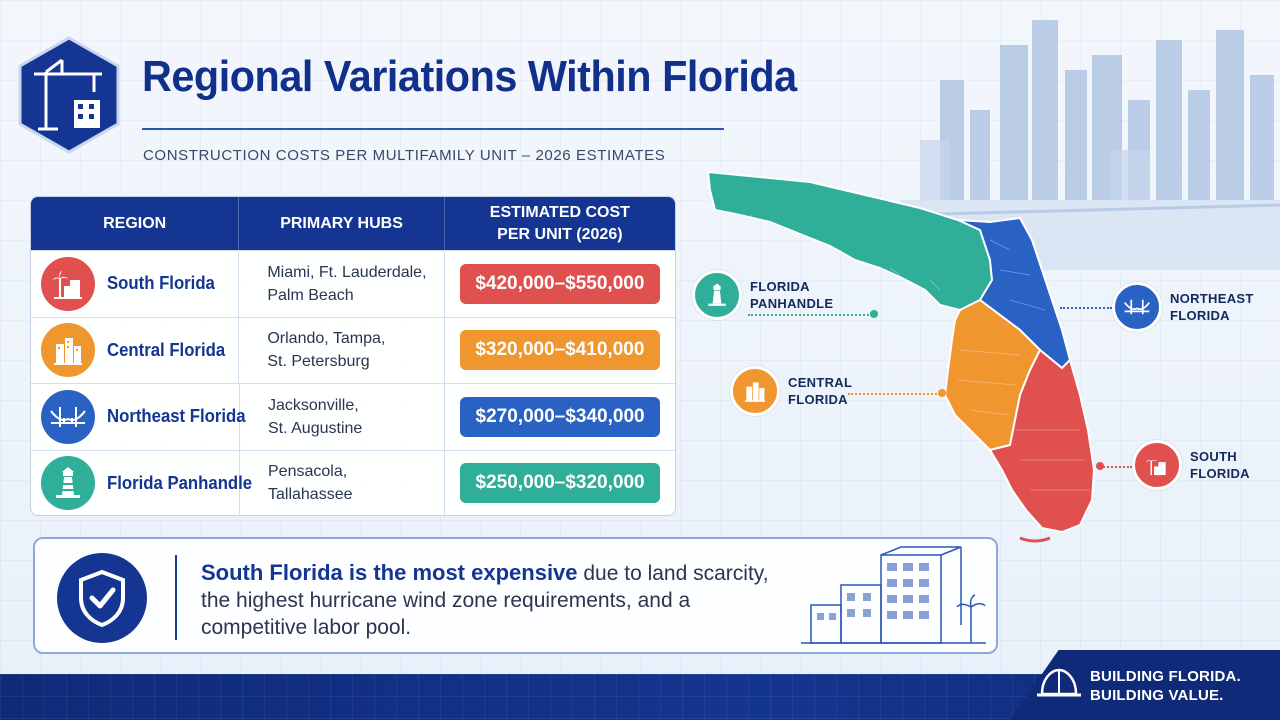 The height and width of the screenshot is (720, 1280). Describe the element at coordinates (176, 597) in the screenshot. I see `info-divider` at that location.